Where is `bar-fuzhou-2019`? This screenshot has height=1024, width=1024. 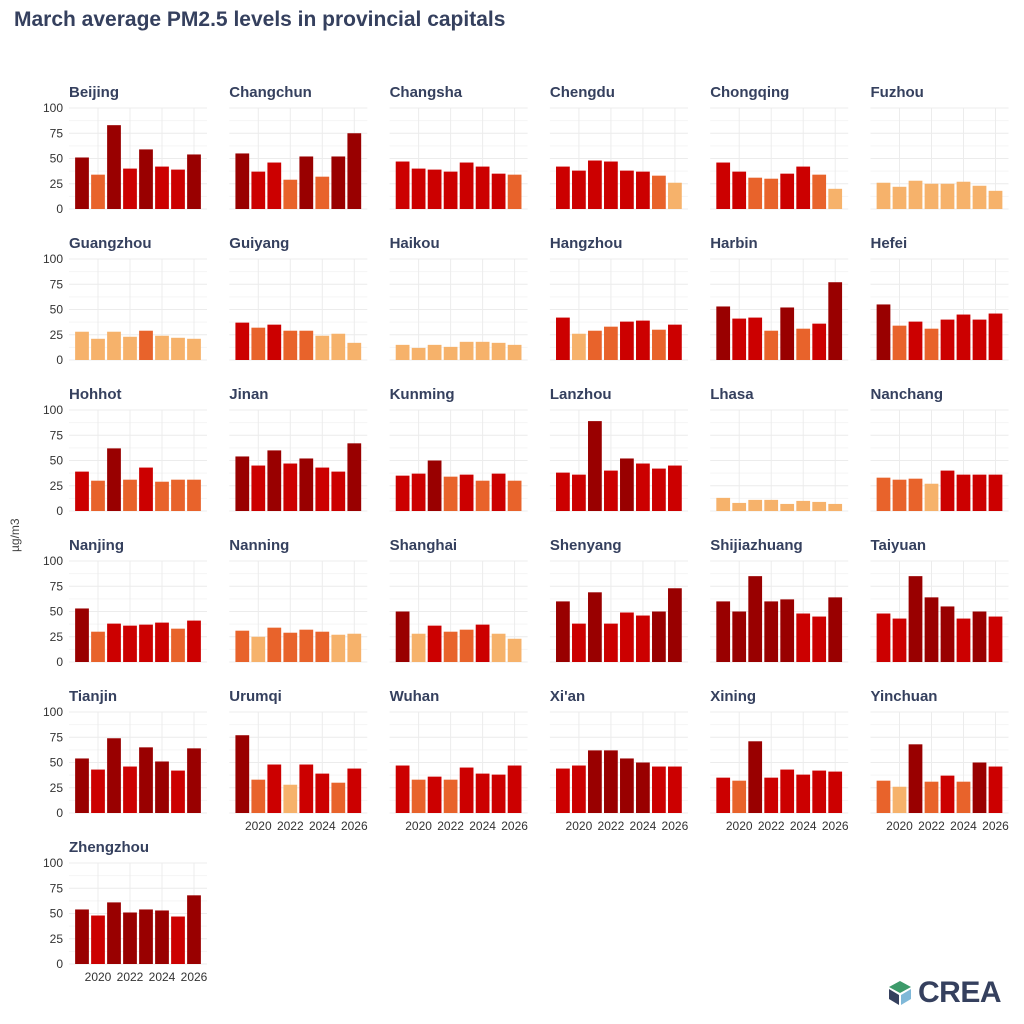
bar-fuzhou-2019 is located at coordinates (883, 195).